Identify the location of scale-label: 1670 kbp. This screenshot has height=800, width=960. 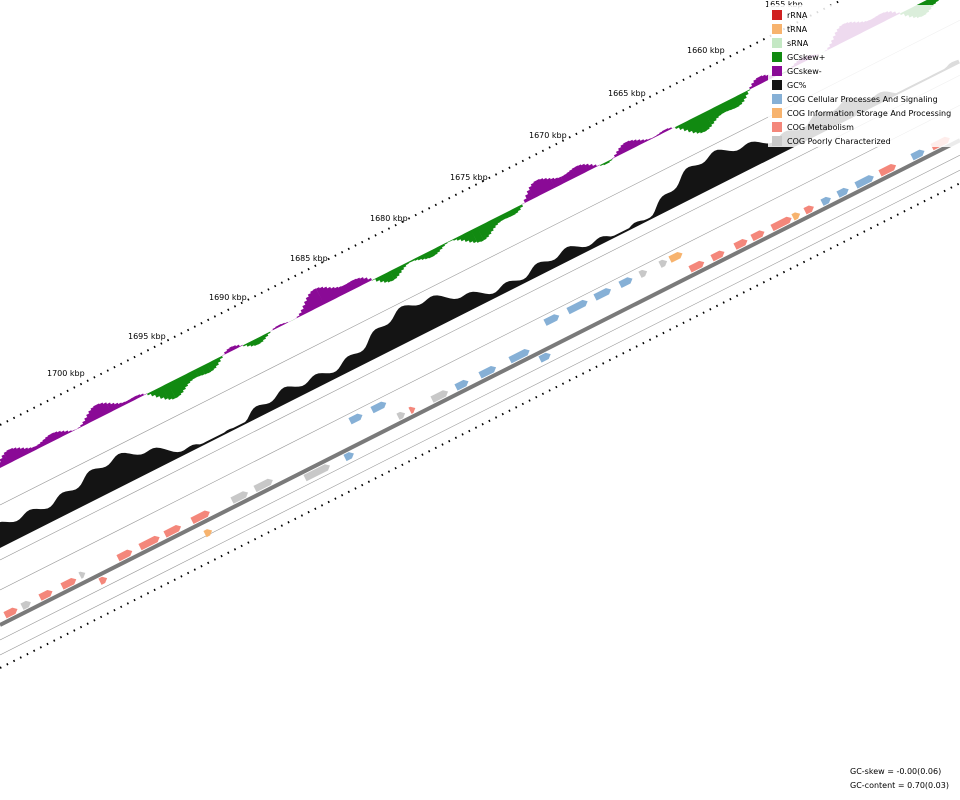
(548, 135).